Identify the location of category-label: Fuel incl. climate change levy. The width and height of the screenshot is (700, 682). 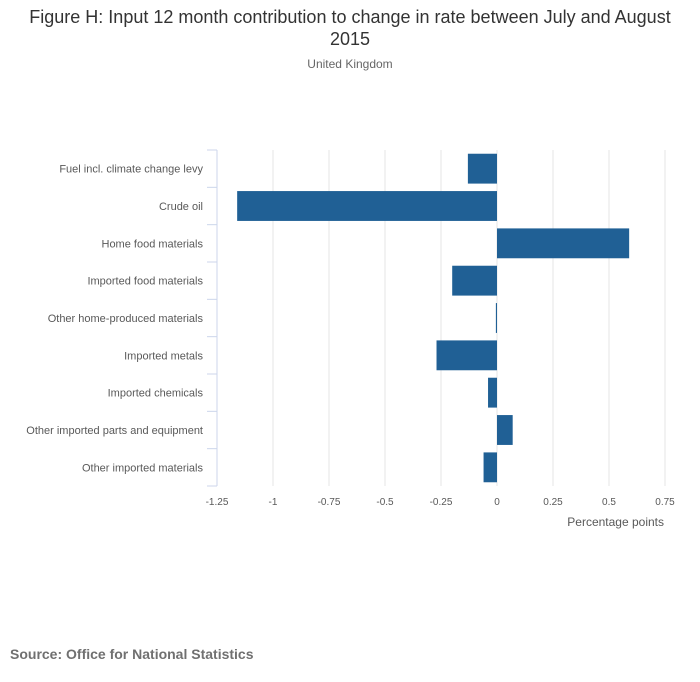
(131, 170).